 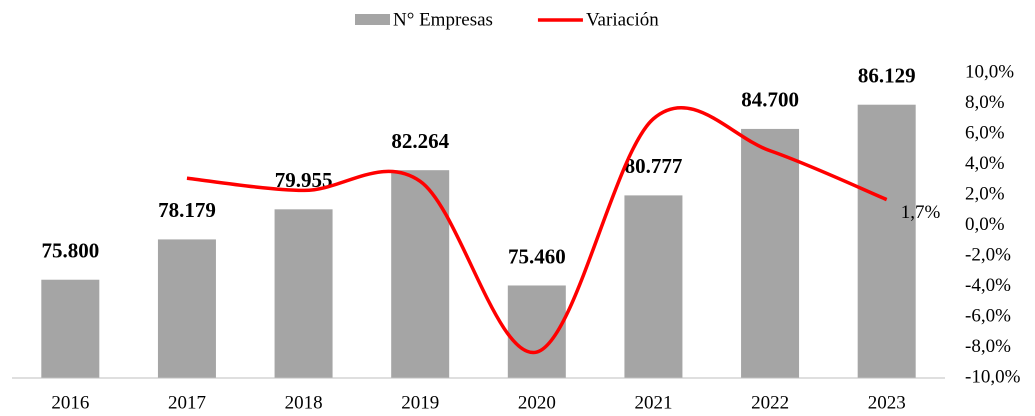 I want to click on y2-tick-label: -4,0%, so click(x=988, y=285).